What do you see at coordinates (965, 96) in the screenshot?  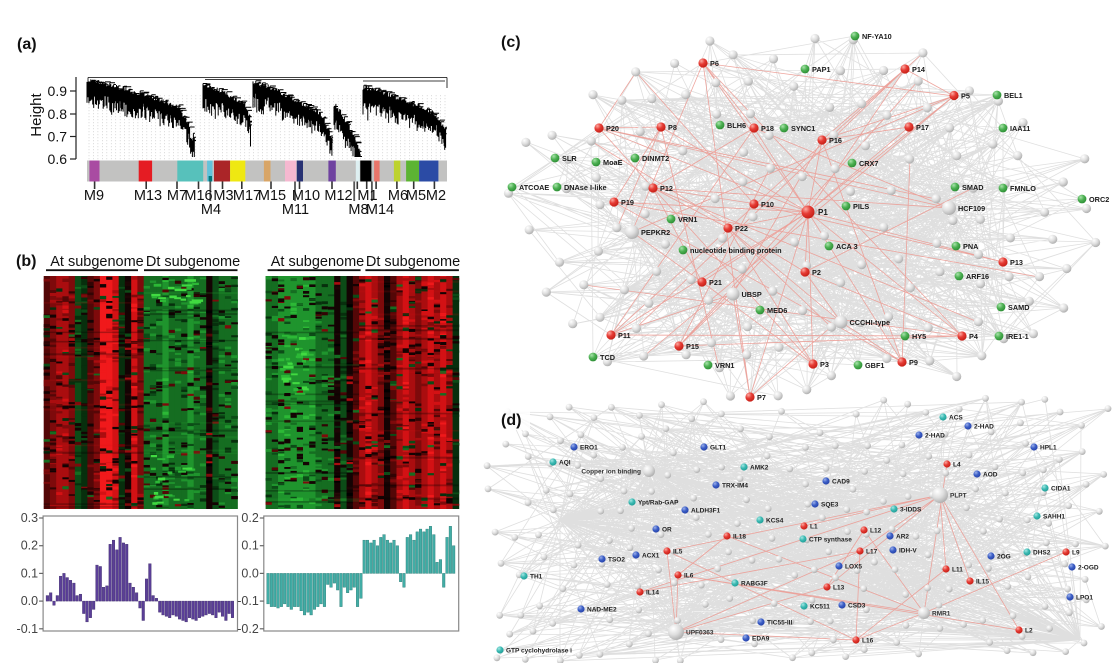 I see `svg-text: P5` at bounding box center [965, 96].